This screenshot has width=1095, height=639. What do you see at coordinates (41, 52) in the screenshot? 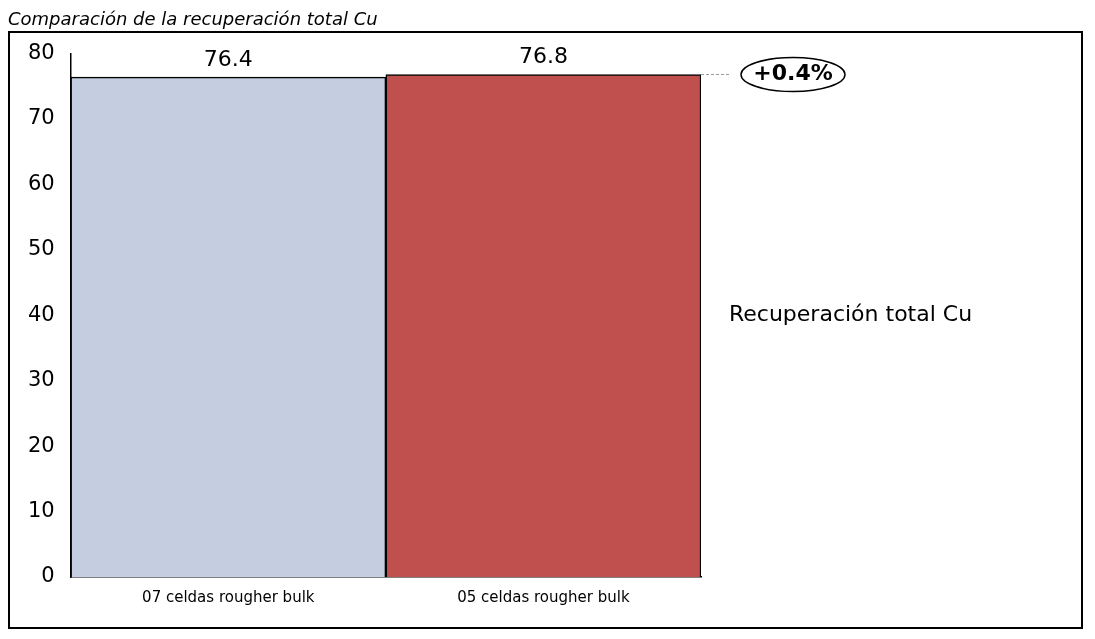
I see `y-tick-label: 80` at bounding box center [41, 52].